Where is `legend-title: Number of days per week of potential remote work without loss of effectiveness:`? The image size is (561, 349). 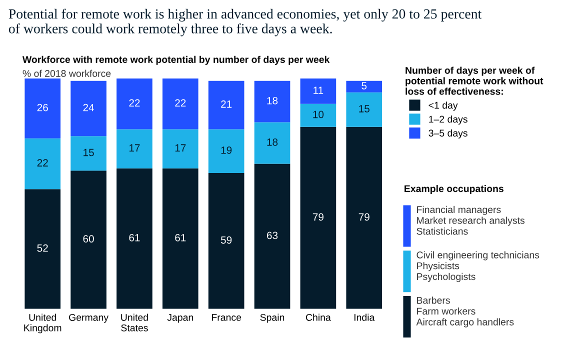
legend-title: Number of days per week of potential remote work without loss of effectiveness: is located at coordinates (475, 80).